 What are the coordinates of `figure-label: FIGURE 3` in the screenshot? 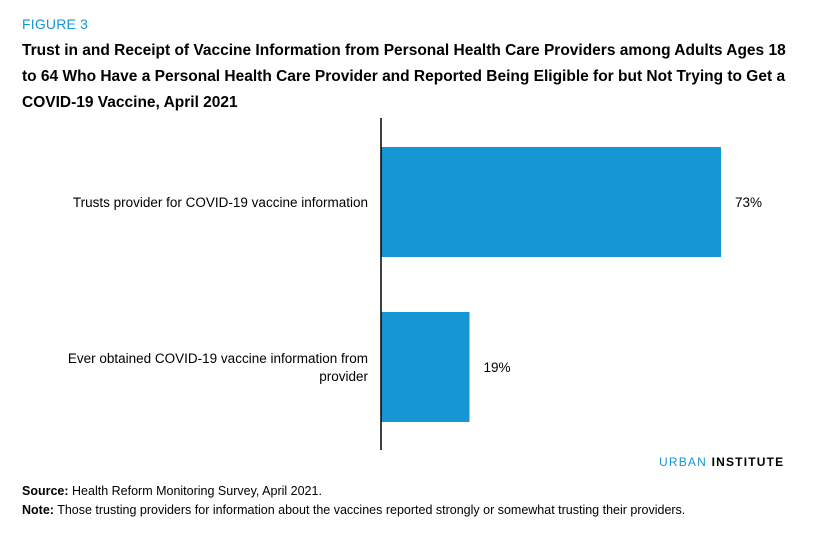 It's located at (55, 24).